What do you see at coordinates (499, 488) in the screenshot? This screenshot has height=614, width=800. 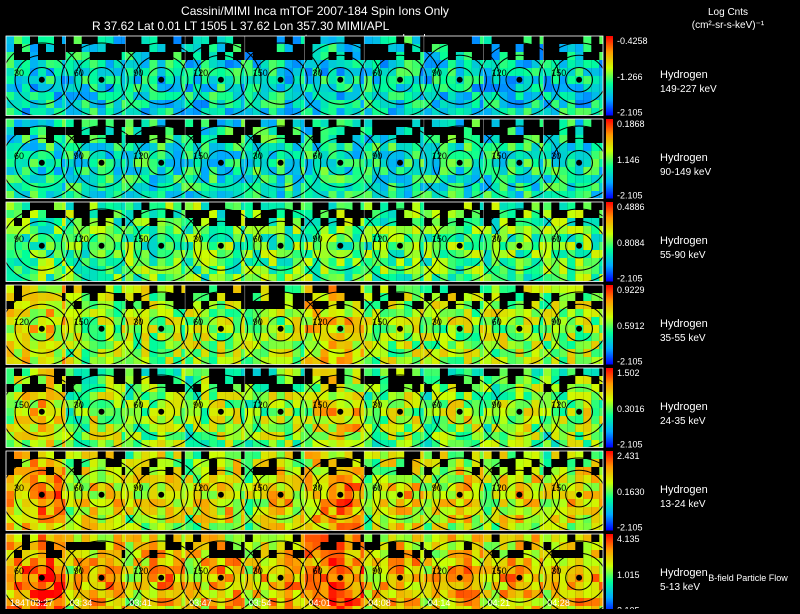 I see `contour-label: 120` at bounding box center [499, 488].